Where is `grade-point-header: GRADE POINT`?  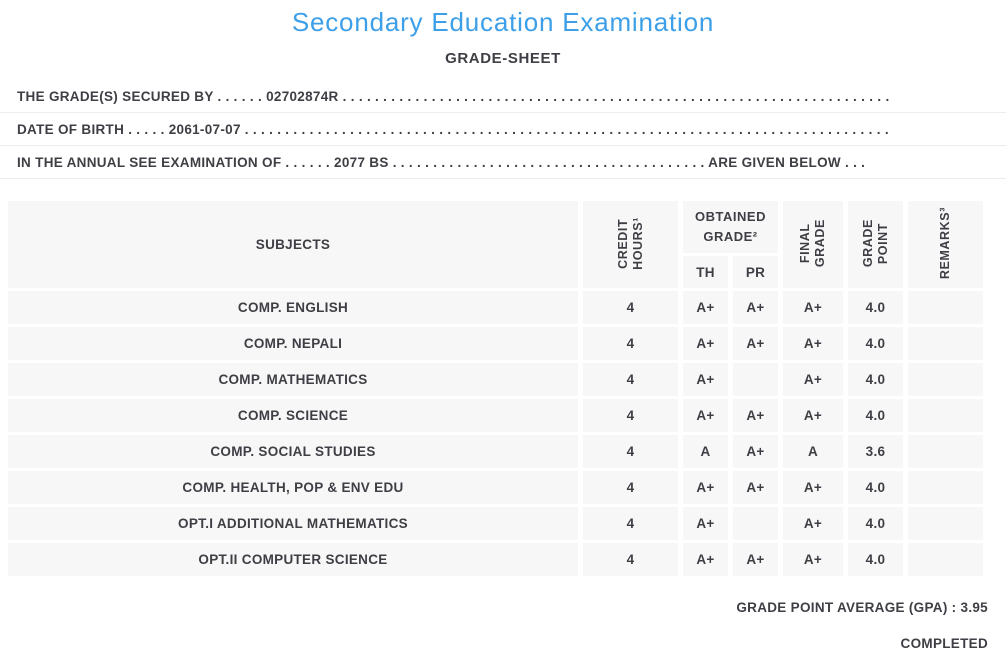
grade-point-header: GRADE POINT is located at coordinates (875, 244).